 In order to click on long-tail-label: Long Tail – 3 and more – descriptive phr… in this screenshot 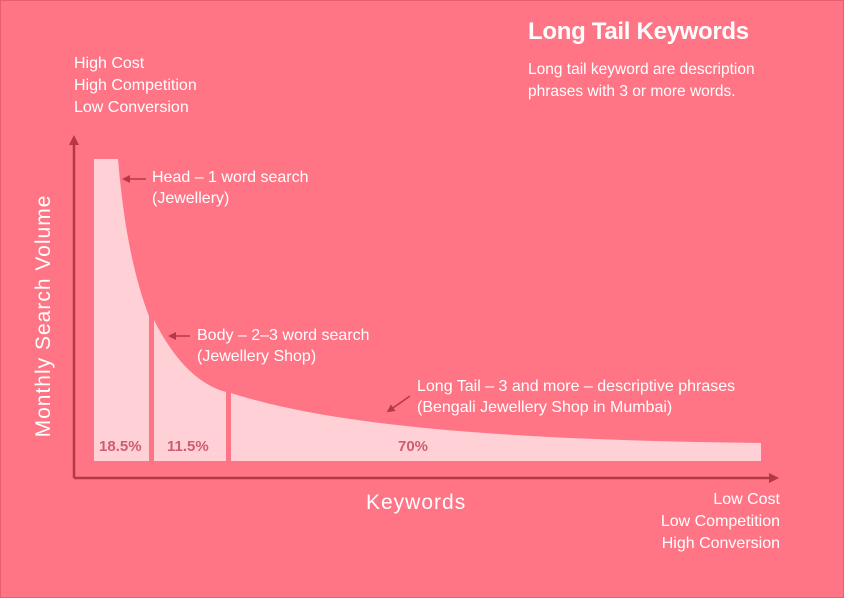, I will do `click(576, 386)`.